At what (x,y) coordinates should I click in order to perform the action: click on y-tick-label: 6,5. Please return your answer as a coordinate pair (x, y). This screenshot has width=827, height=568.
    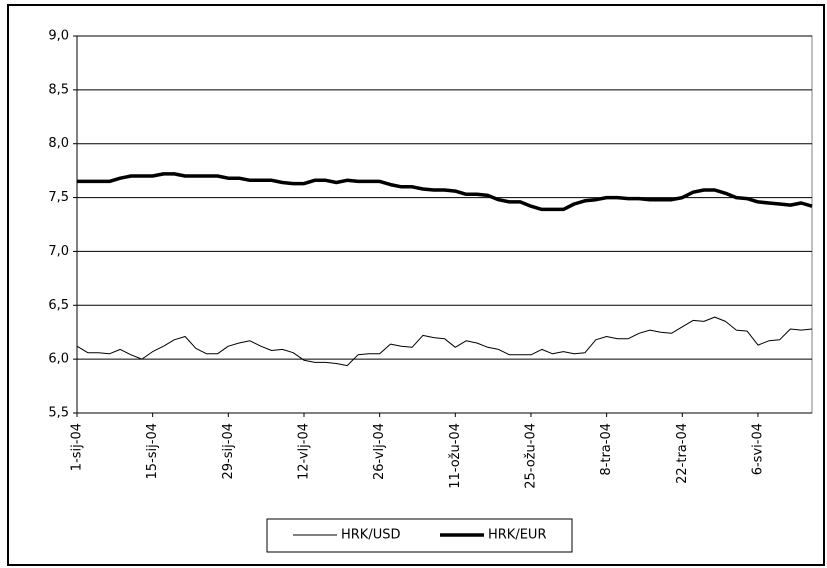
    Looking at the image, I should click on (58, 305).